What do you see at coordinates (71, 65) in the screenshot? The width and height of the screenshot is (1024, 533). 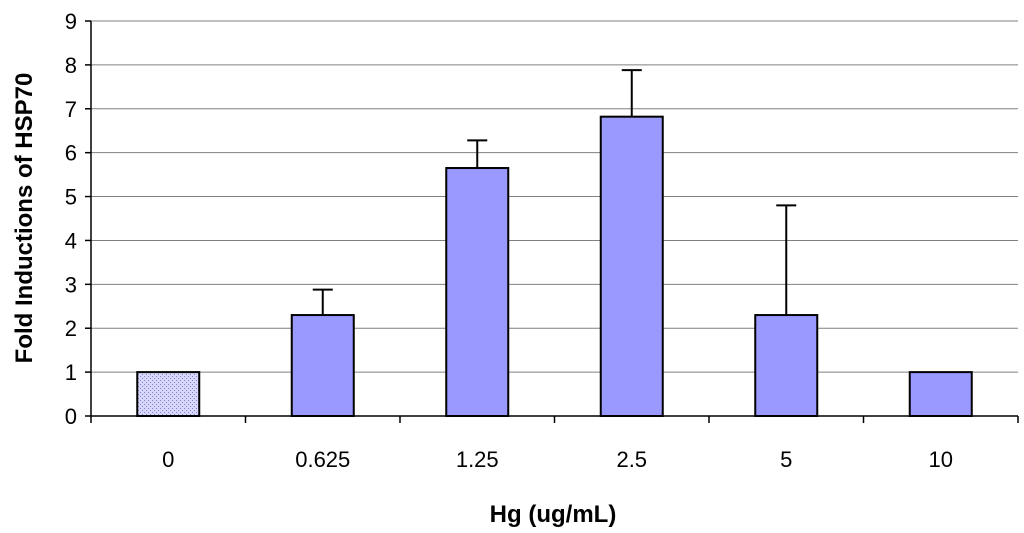 I see `y-tick-label: 8` at bounding box center [71, 65].